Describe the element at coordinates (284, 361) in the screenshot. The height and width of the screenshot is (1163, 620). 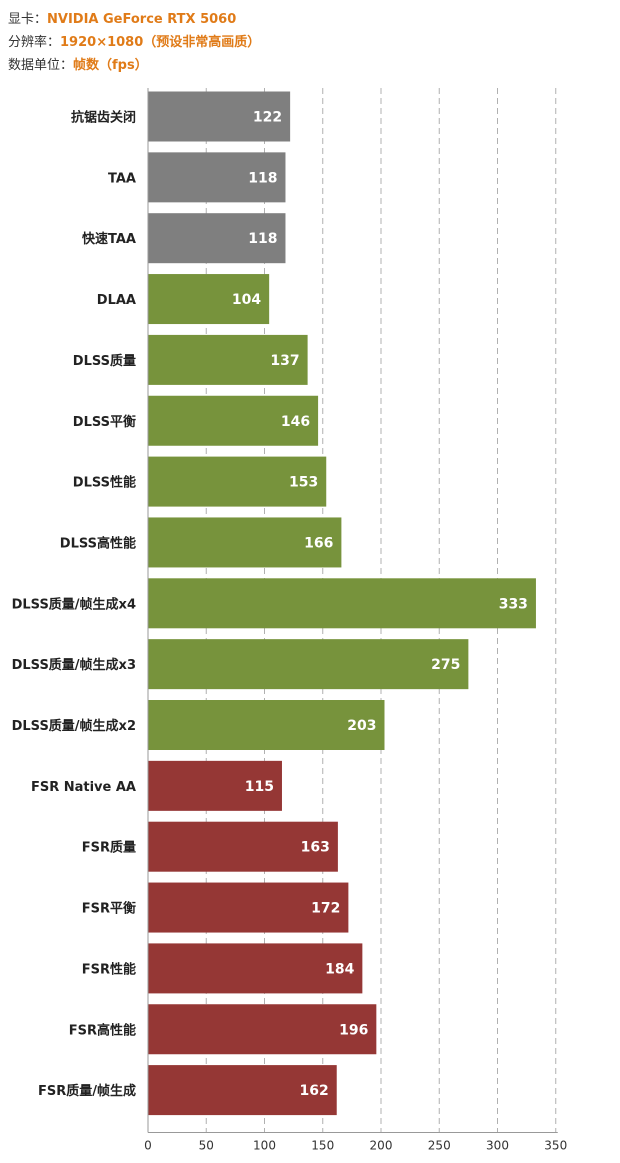
I see `value-label: 137` at that location.